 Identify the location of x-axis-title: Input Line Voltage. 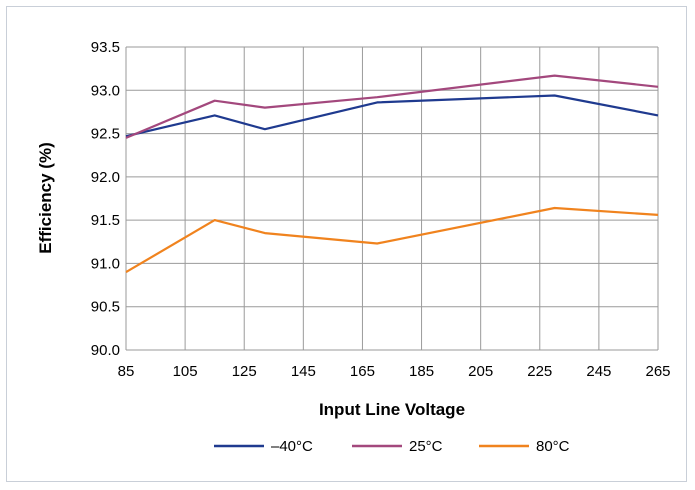
(392, 409).